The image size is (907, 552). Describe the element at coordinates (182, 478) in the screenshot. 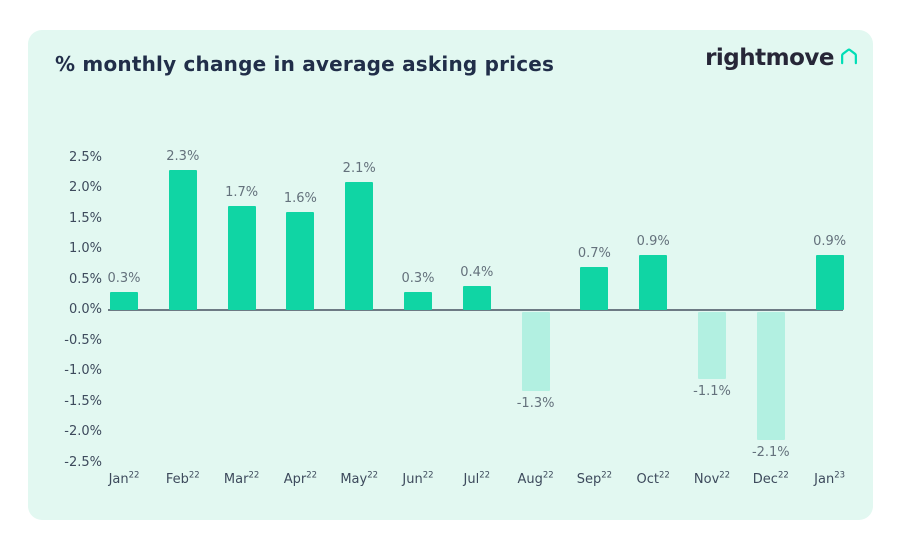

I see `x-axis-label: Feb22` at that location.